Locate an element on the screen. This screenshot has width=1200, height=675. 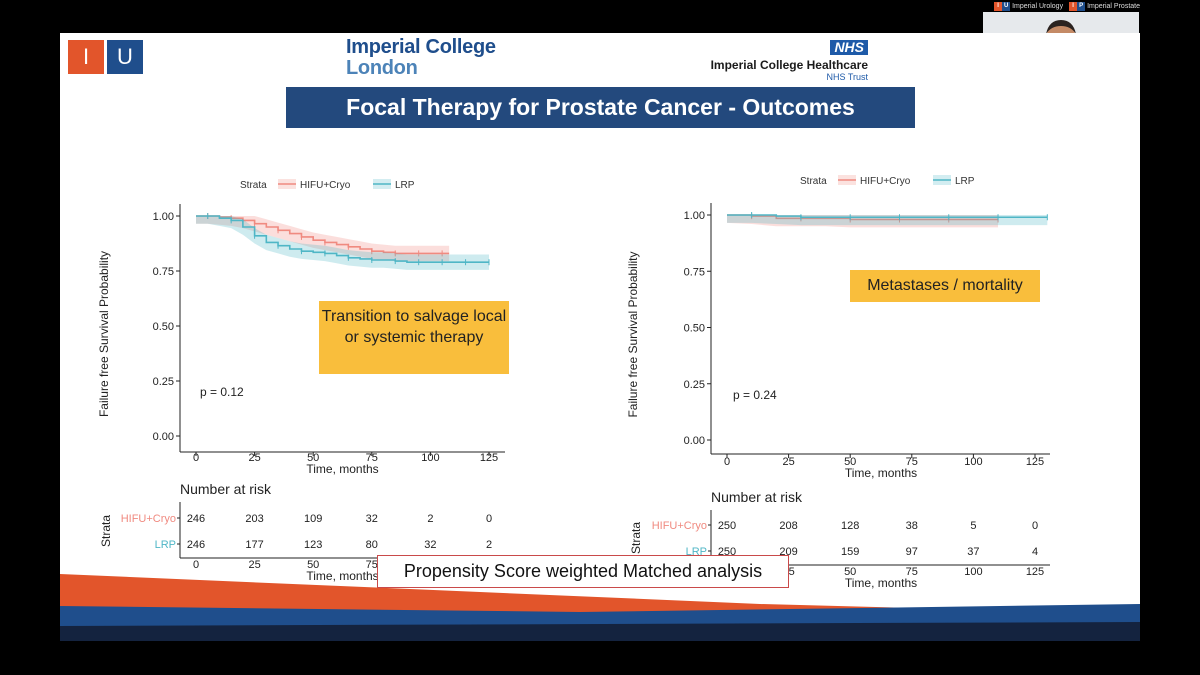
college-line1: Imperial College is located at coordinates (421, 47).